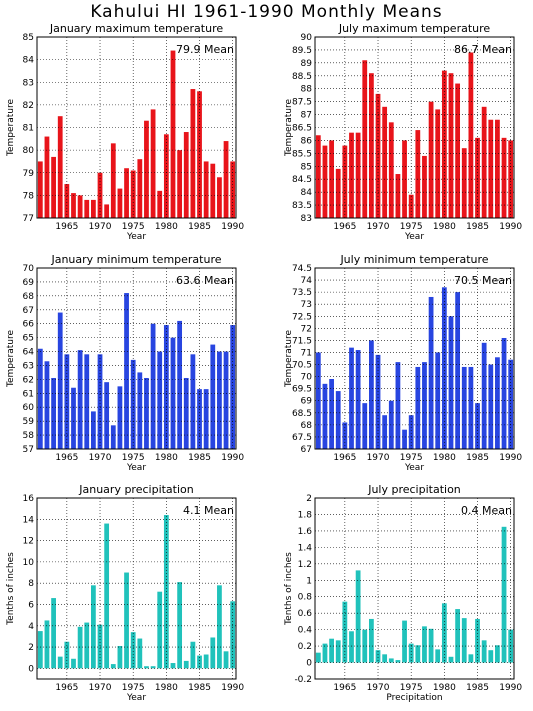 The width and height of the screenshot is (533, 711). Describe the element at coordinates (29, 269) in the screenshot. I see `y-tick-label: 70` at that location.